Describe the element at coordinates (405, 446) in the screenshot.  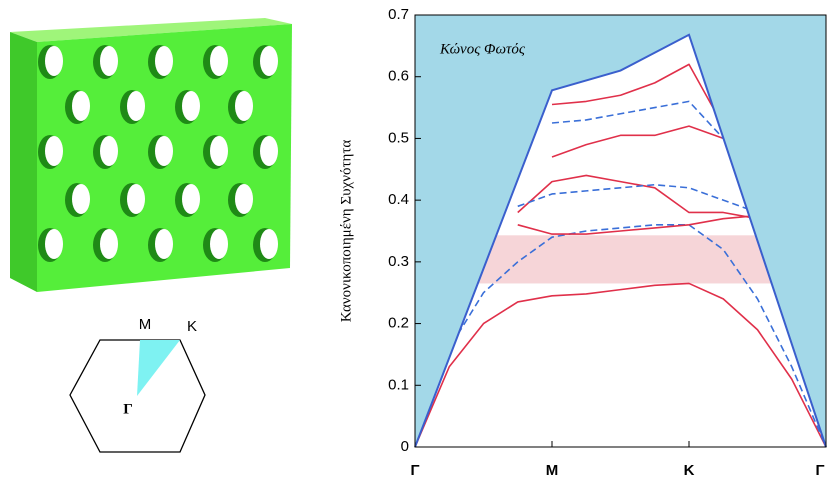
I see `y-tick-label: 0` at that location.